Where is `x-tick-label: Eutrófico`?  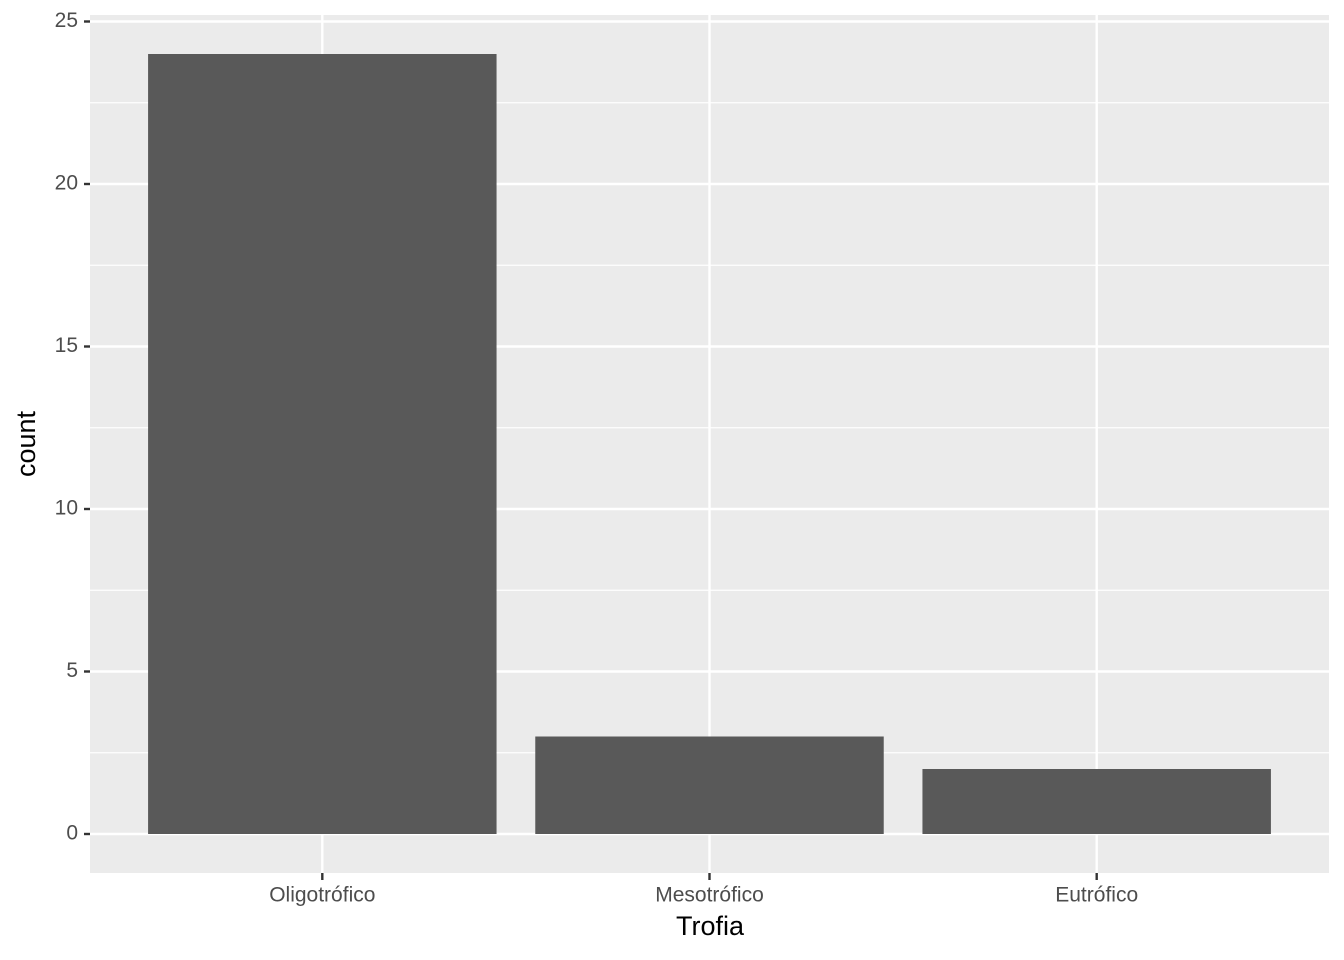 x-tick-label: Eutrófico is located at coordinates (1096, 895).